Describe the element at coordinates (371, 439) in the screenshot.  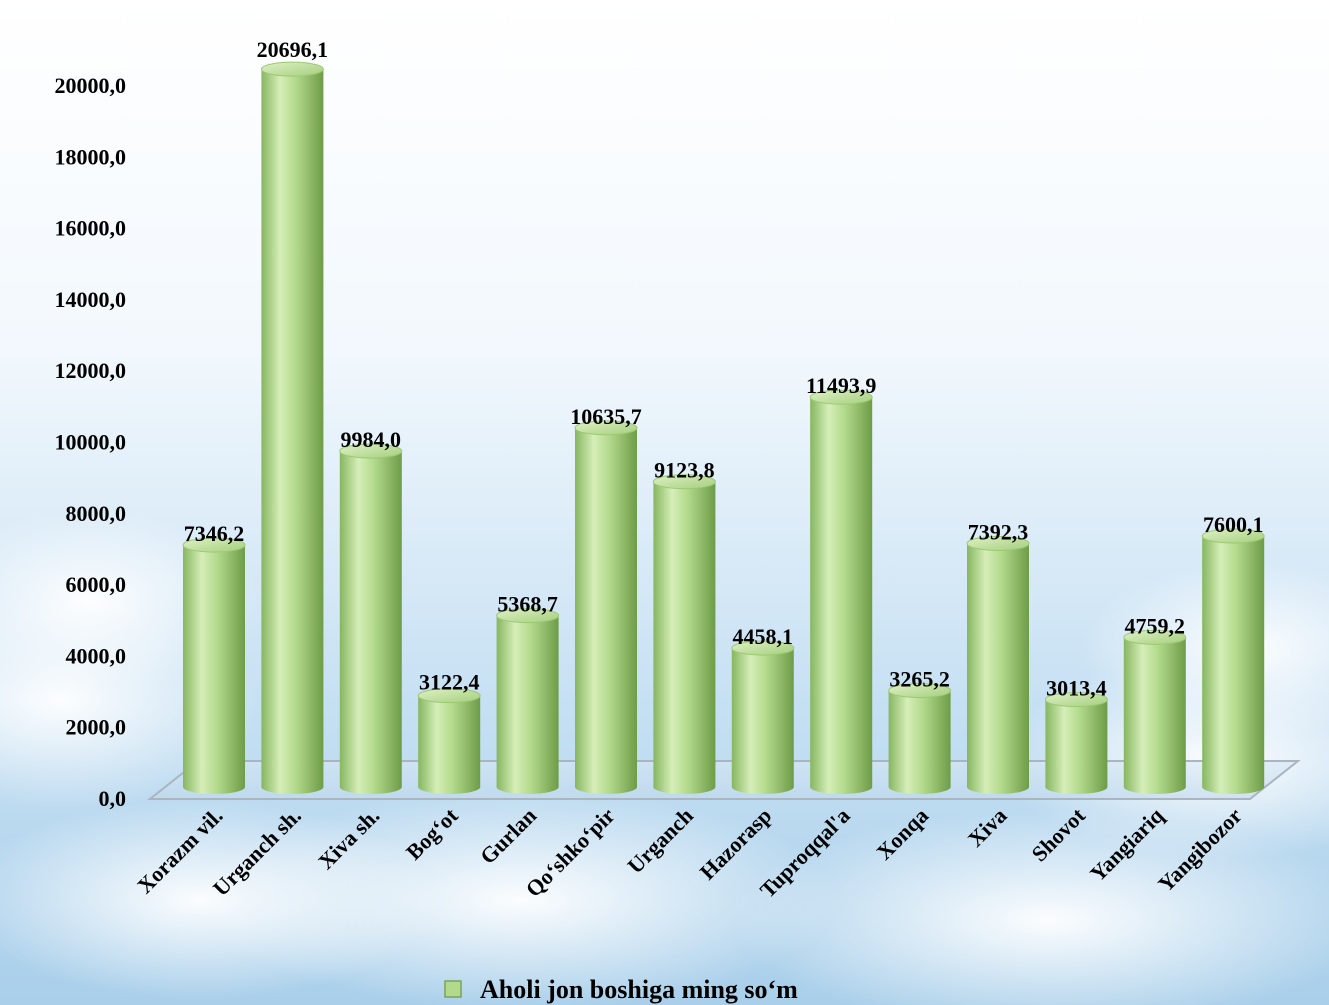
I see `data-label: 9984,0` at that location.